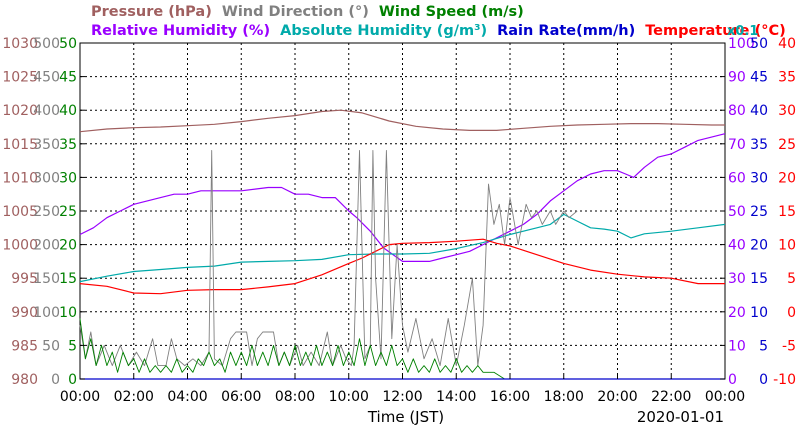 The width and height of the screenshot is (800, 434). What do you see at coordinates (68, 145) in the screenshot?
I see `y-tick-label-wind_speed: 35` at bounding box center [68, 145].